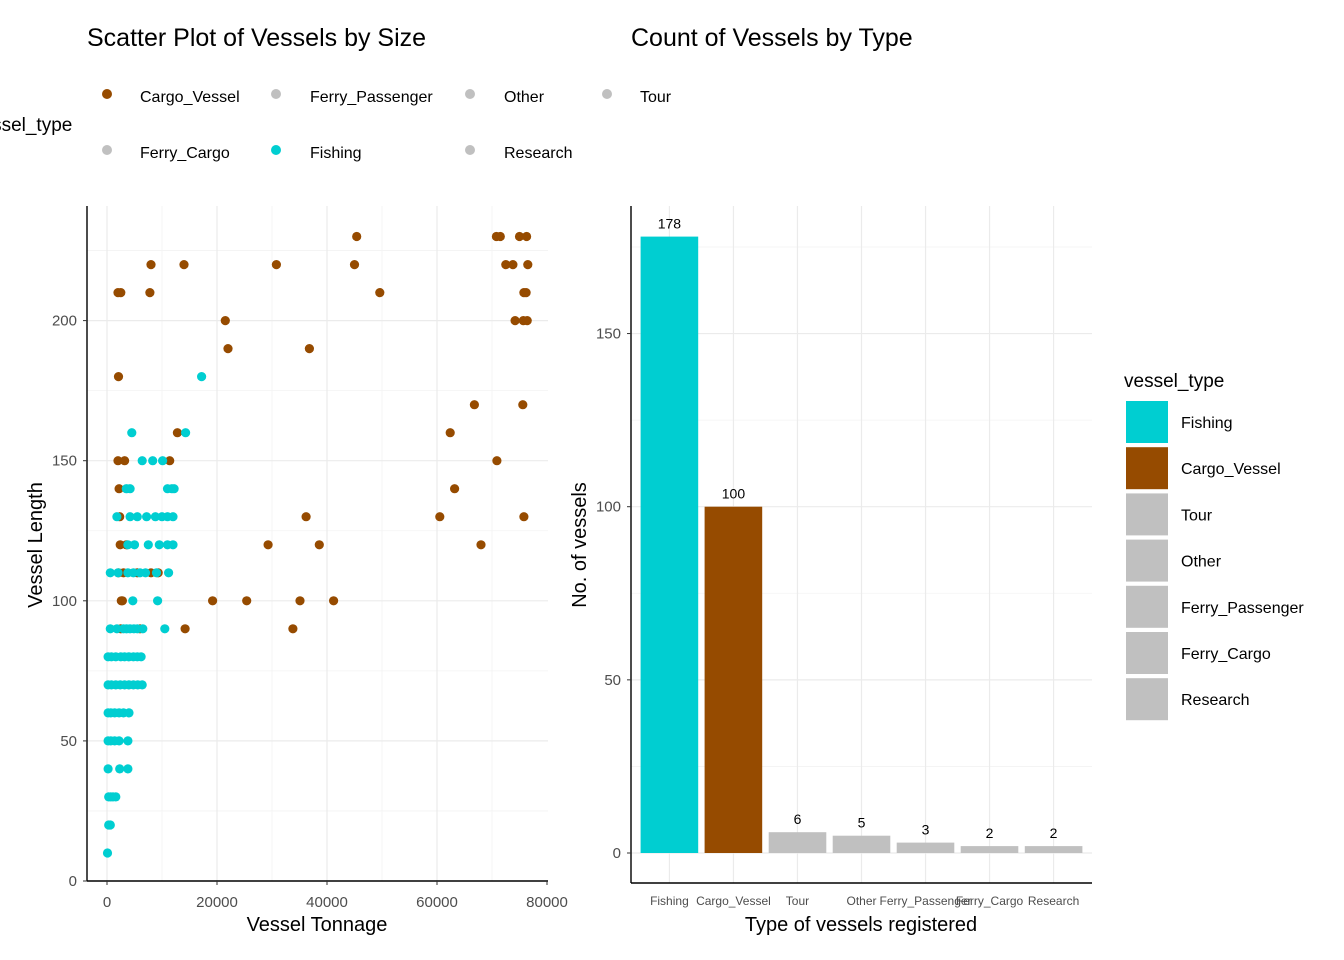  I want to click on scatter-y-tick-label: 150, so click(64, 461).